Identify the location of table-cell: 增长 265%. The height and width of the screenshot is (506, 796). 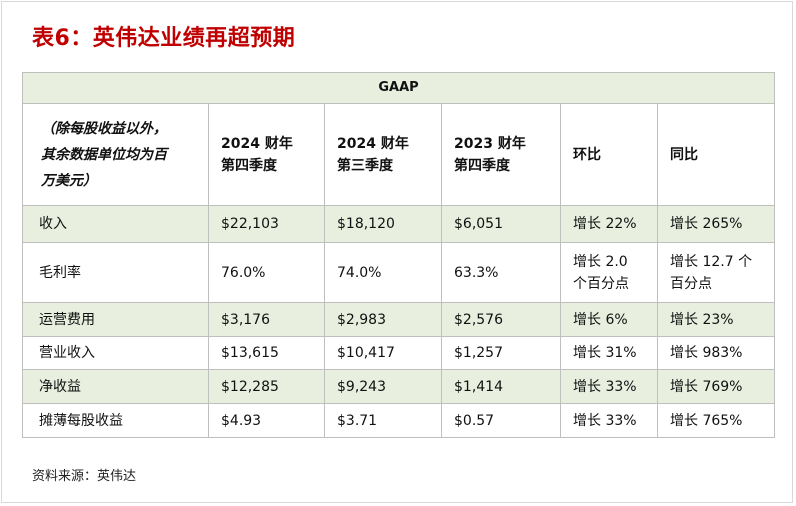
(716, 224).